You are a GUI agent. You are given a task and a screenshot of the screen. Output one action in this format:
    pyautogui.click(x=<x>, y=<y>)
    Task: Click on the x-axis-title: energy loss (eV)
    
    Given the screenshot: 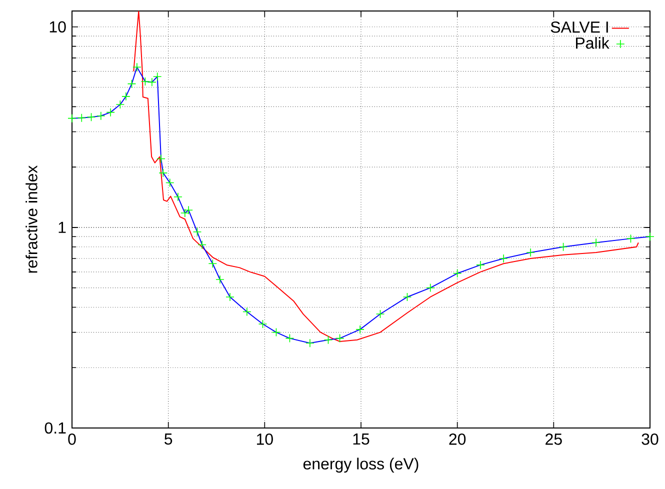 What is the action you would take?
    pyautogui.click(x=360, y=465)
    